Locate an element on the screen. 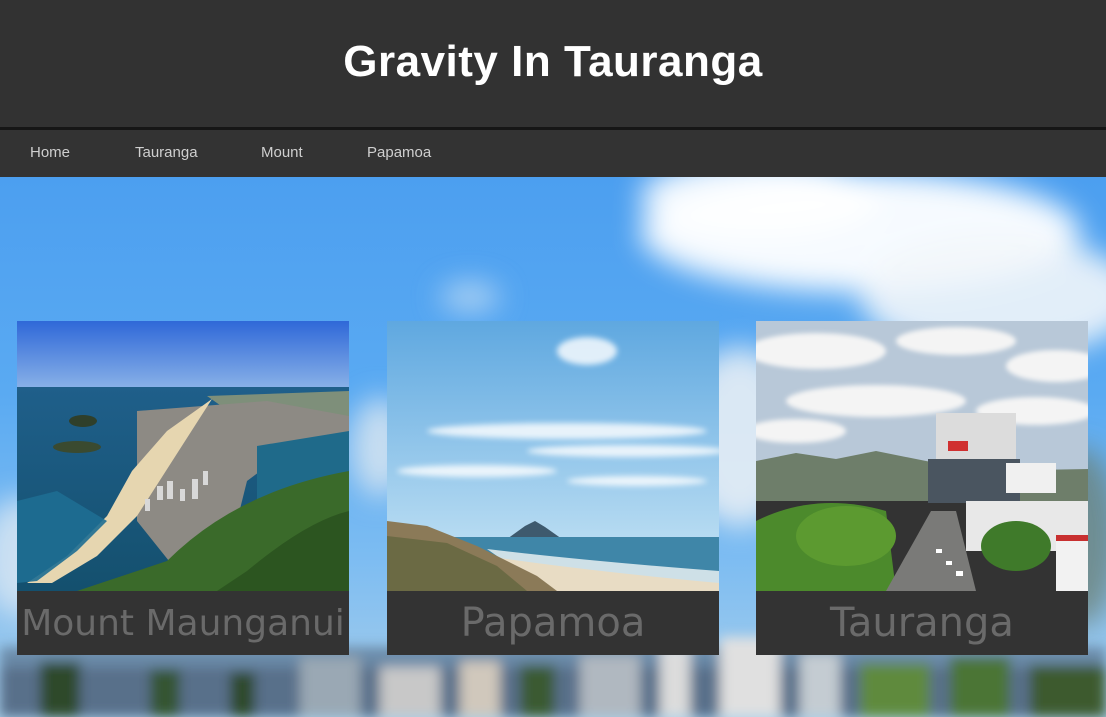 The width and height of the screenshot is (1106, 717). mount-maunganui-photo is located at coordinates (183, 456).